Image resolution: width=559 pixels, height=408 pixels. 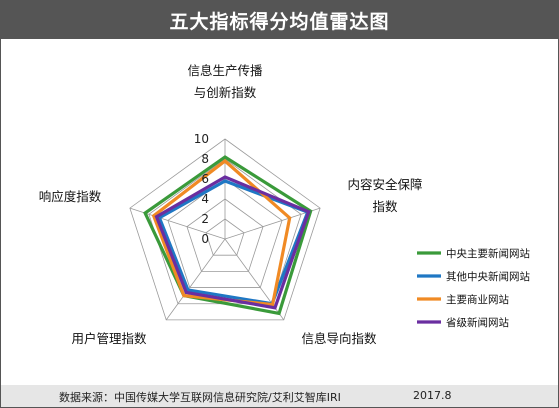 I want to click on radial-tick-label: 6, so click(x=205, y=179).